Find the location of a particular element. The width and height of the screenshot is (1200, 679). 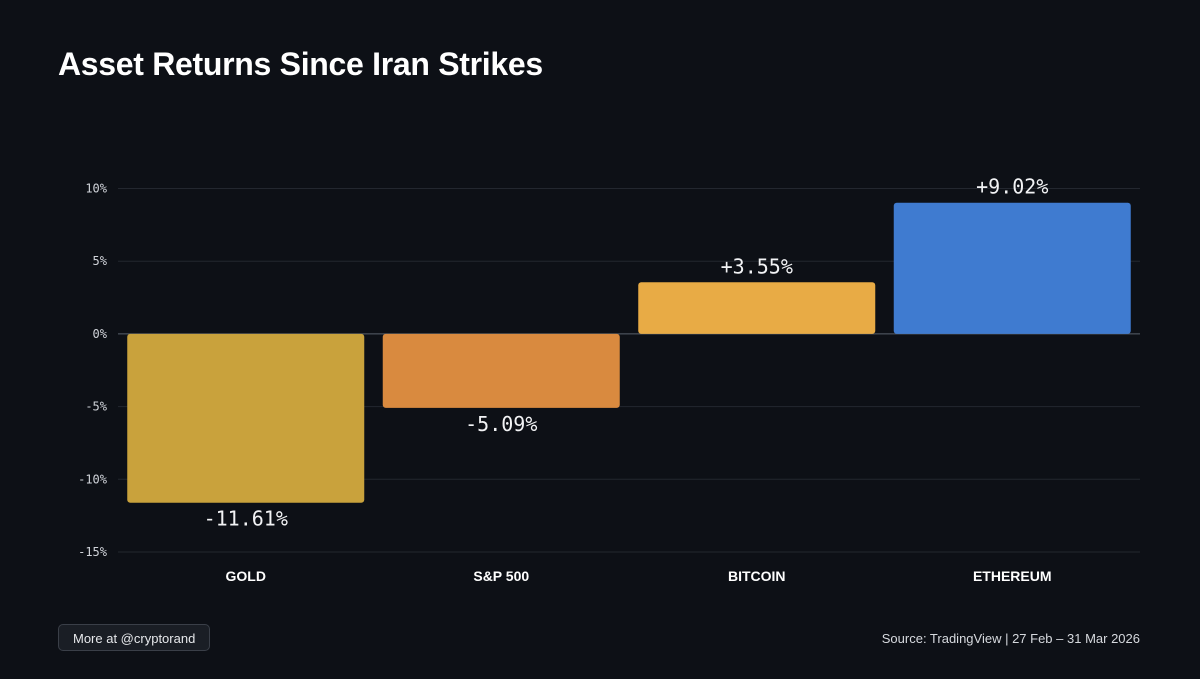

data-label: -11.61% is located at coordinates (246, 519).